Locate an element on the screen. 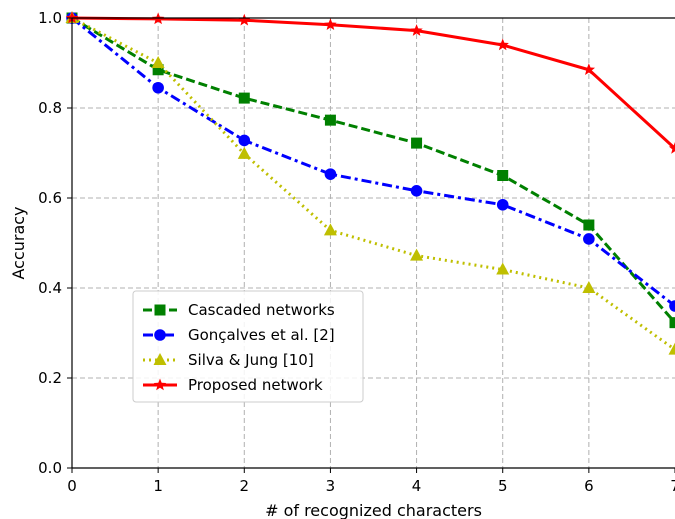 Image resolution: width=675 pixels, height=519 pixels. legend-label: Gonçalves et al. [2] is located at coordinates (261, 335).